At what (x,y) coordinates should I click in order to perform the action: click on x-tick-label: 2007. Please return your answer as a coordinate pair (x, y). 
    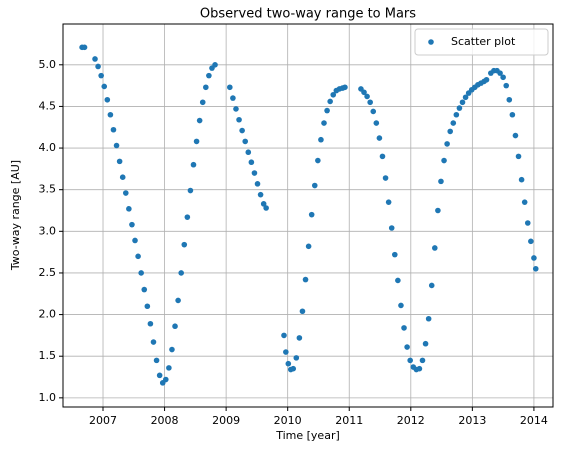
    Looking at the image, I should click on (103, 420).